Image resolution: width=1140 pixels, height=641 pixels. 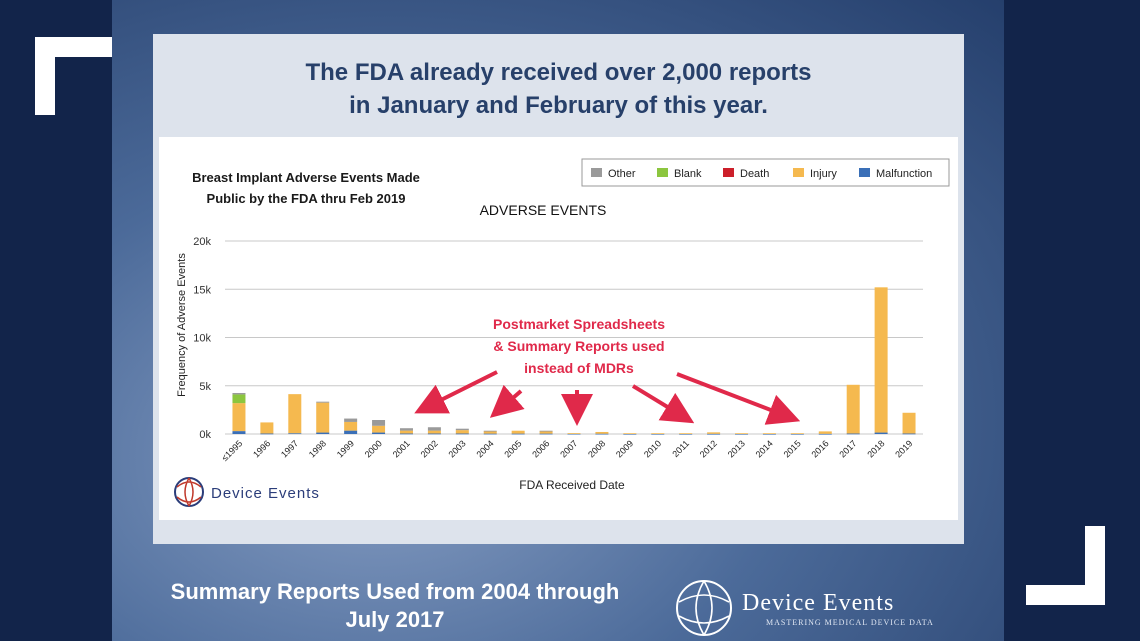 What do you see at coordinates (202, 290) in the screenshot?
I see `y-tick-label: 15k` at bounding box center [202, 290].